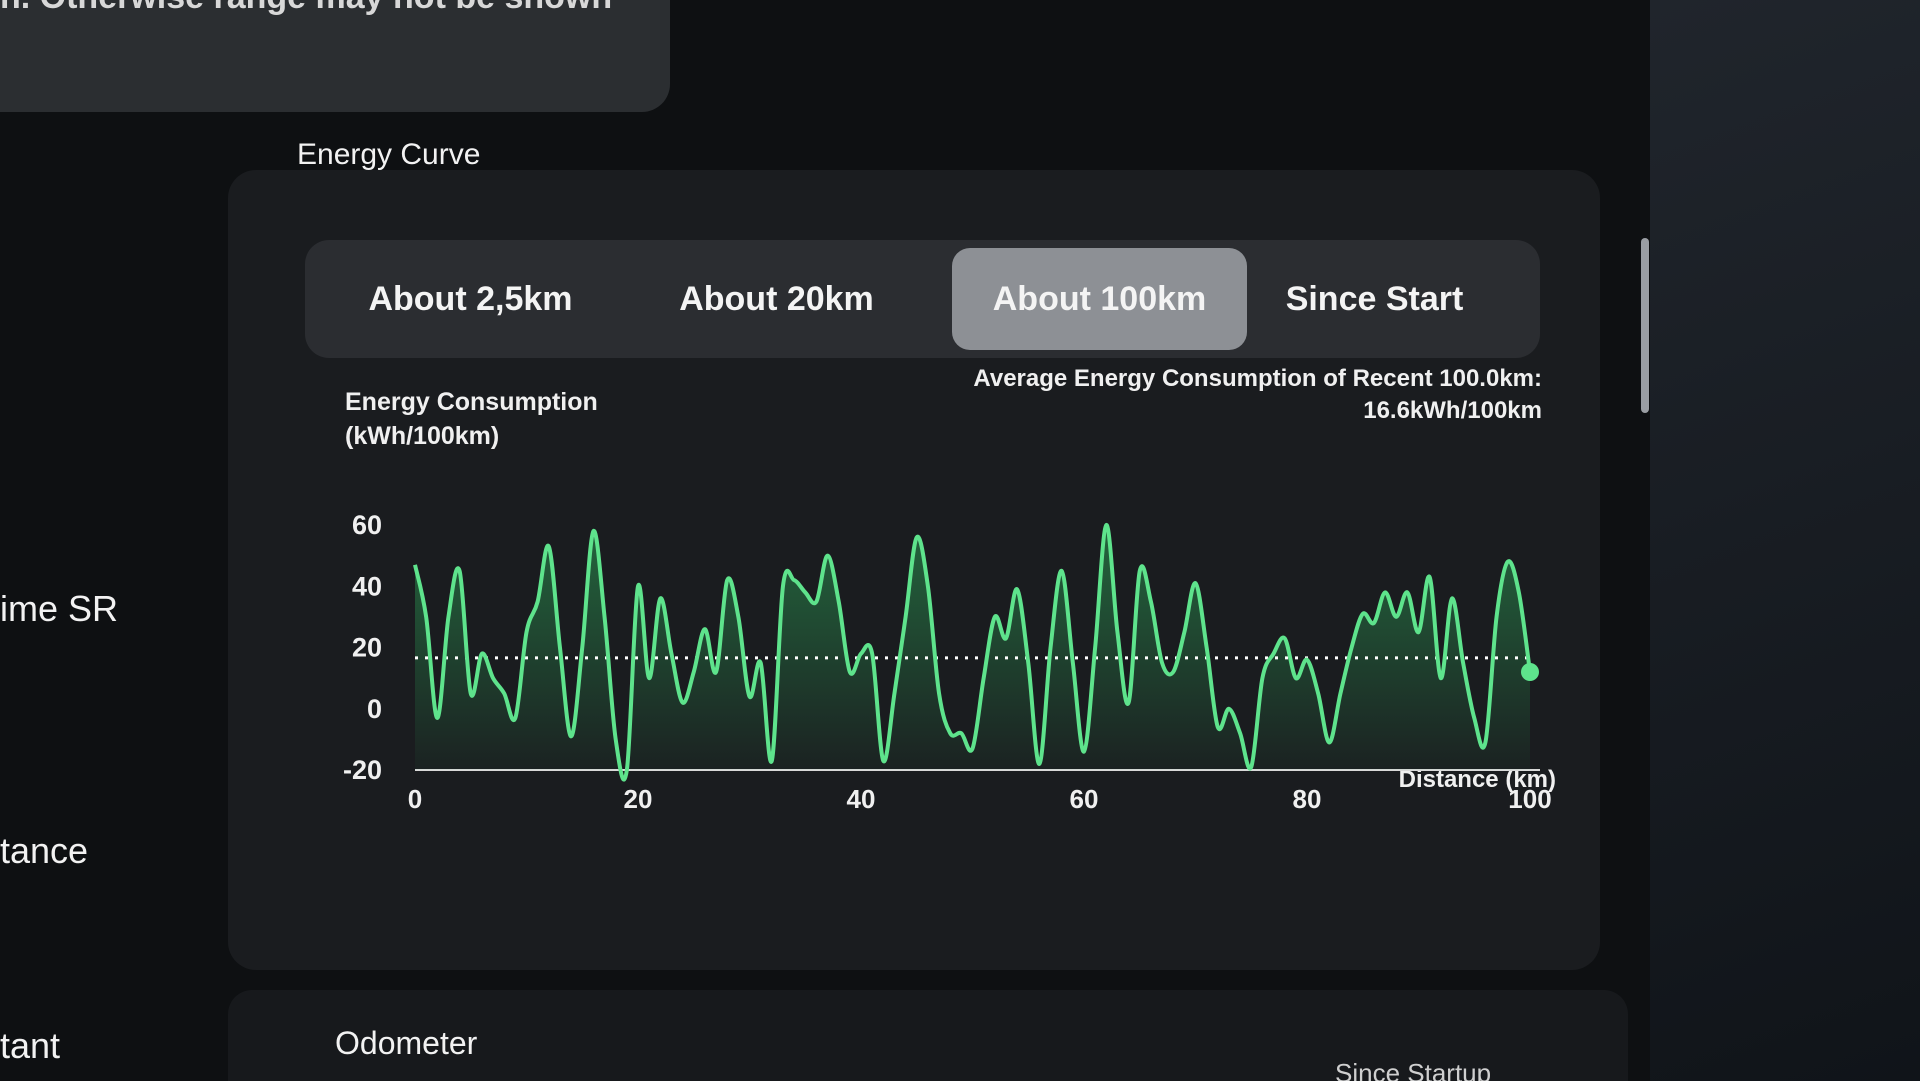 The height and width of the screenshot is (1081, 1920). Describe the element at coordinates (389, 154) in the screenshot. I see `section-title: Energy Curve` at that location.